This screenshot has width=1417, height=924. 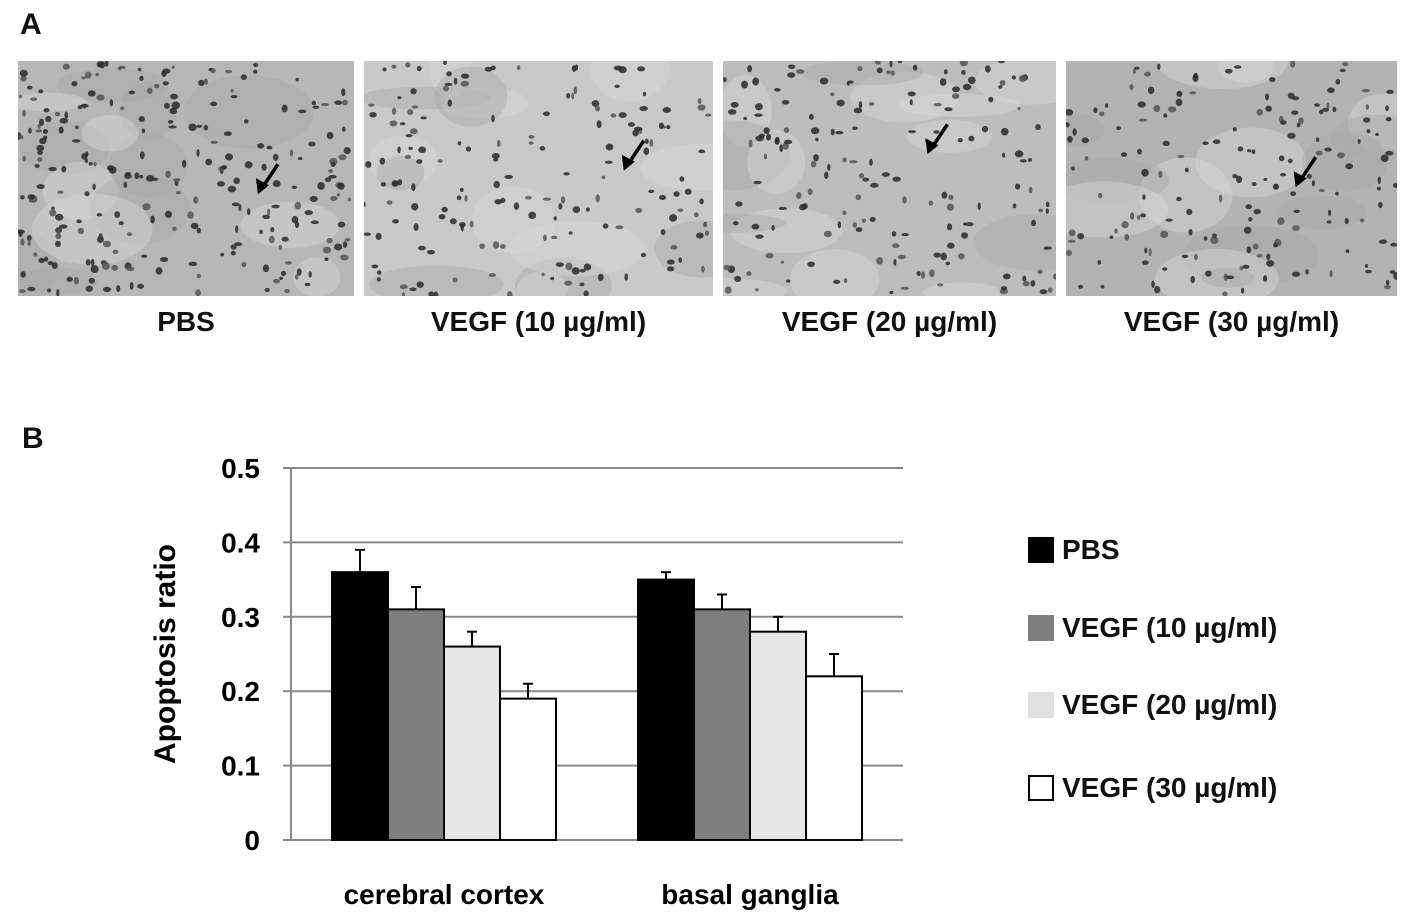 I want to click on micrograph-vegf-10-image, so click(x=538, y=178).